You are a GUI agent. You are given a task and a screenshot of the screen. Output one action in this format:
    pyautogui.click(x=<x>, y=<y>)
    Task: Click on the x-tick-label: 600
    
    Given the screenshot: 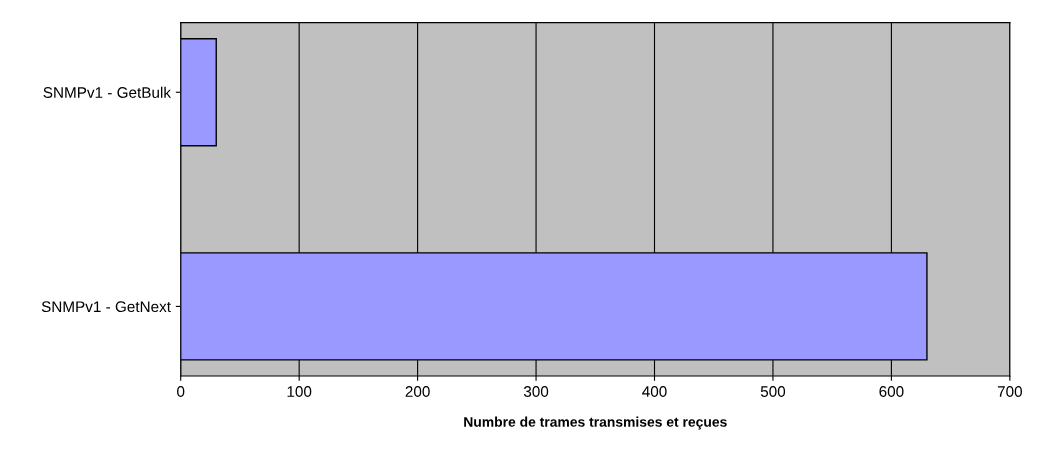 What is the action you would take?
    pyautogui.click(x=891, y=391)
    